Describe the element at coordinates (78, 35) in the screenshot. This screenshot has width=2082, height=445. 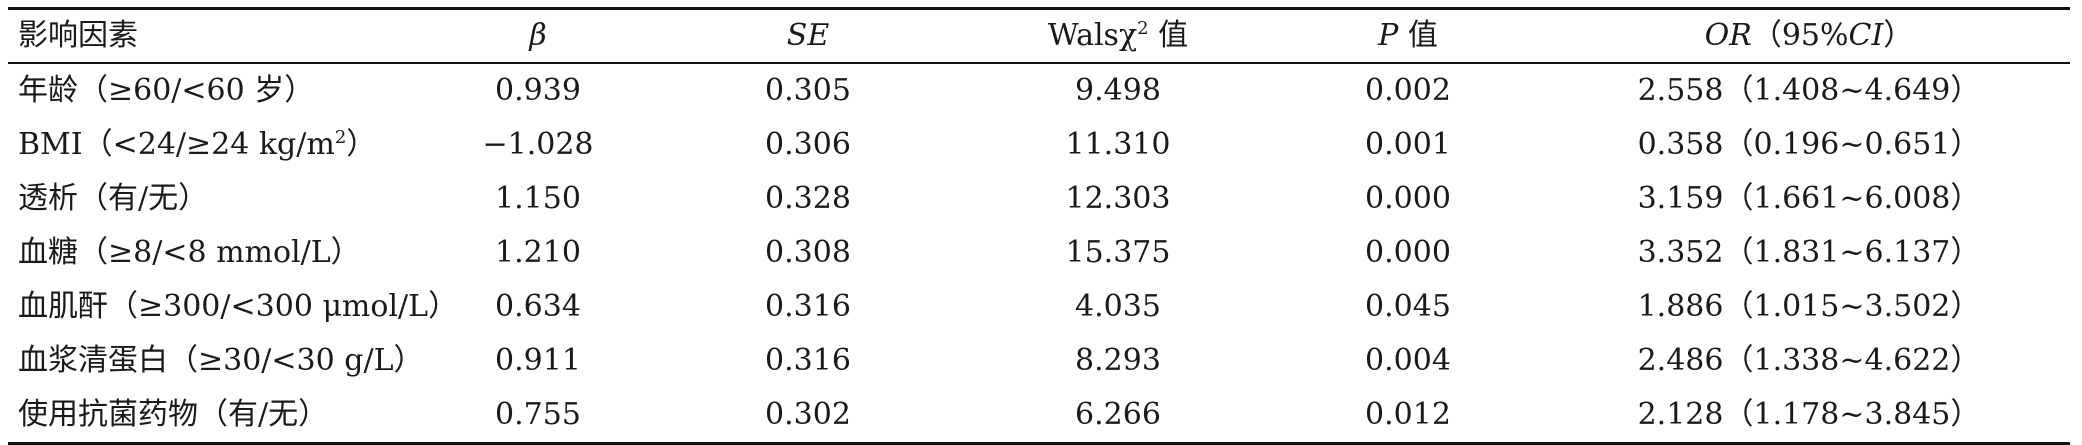
I see `header-factor: 影响因素` at that location.